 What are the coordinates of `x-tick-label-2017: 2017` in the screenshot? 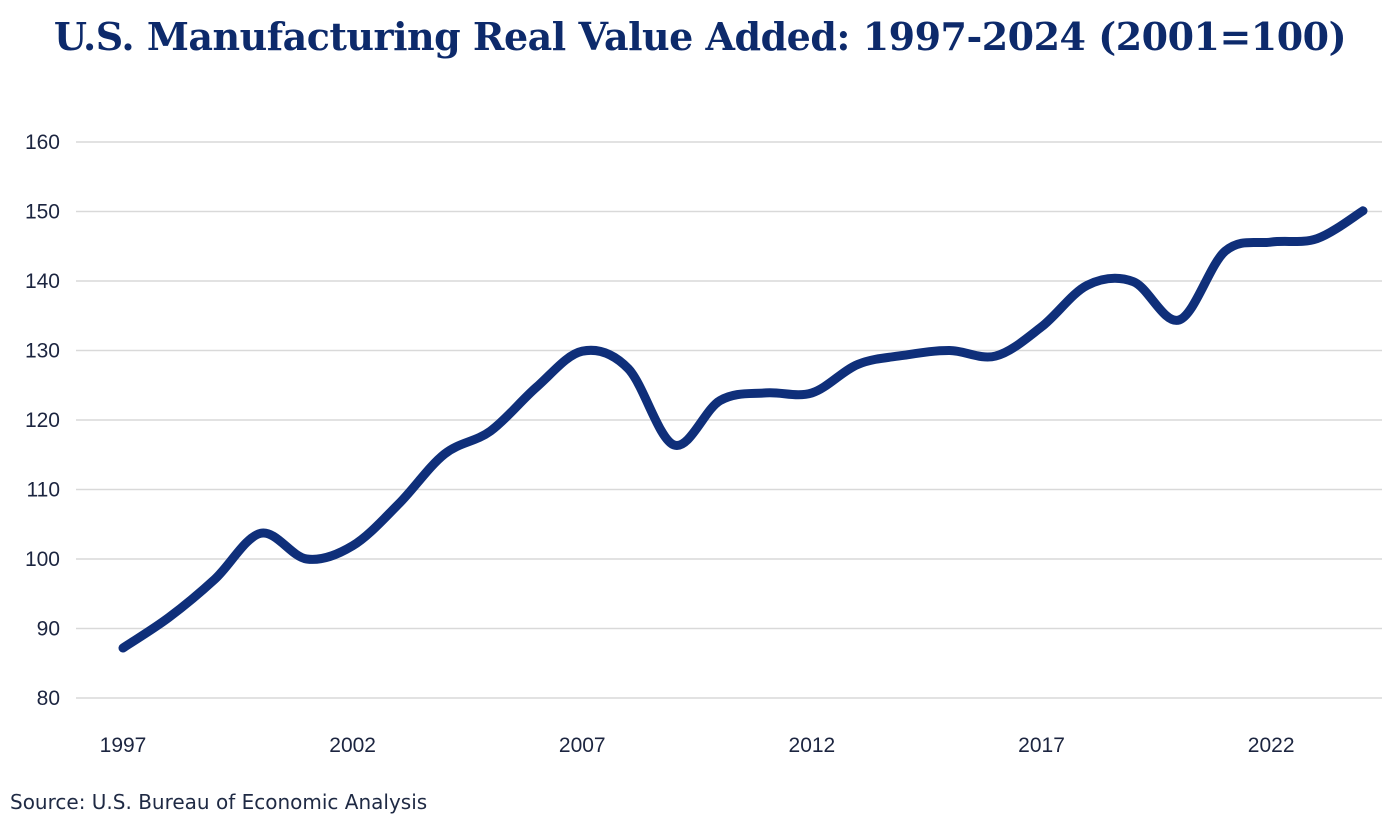 It's located at (1041, 745).